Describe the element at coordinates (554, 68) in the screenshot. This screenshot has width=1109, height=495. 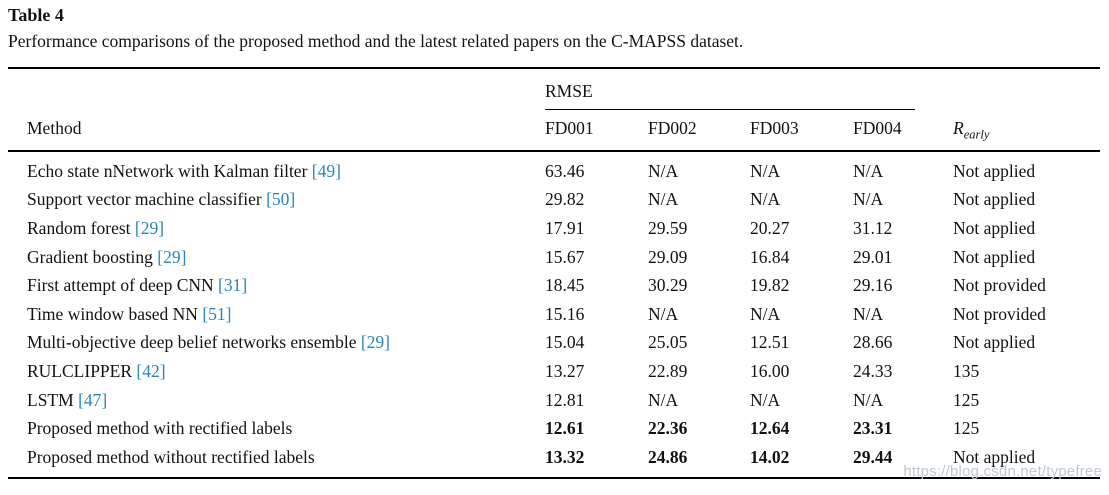
I see `table-top-rule` at that location.